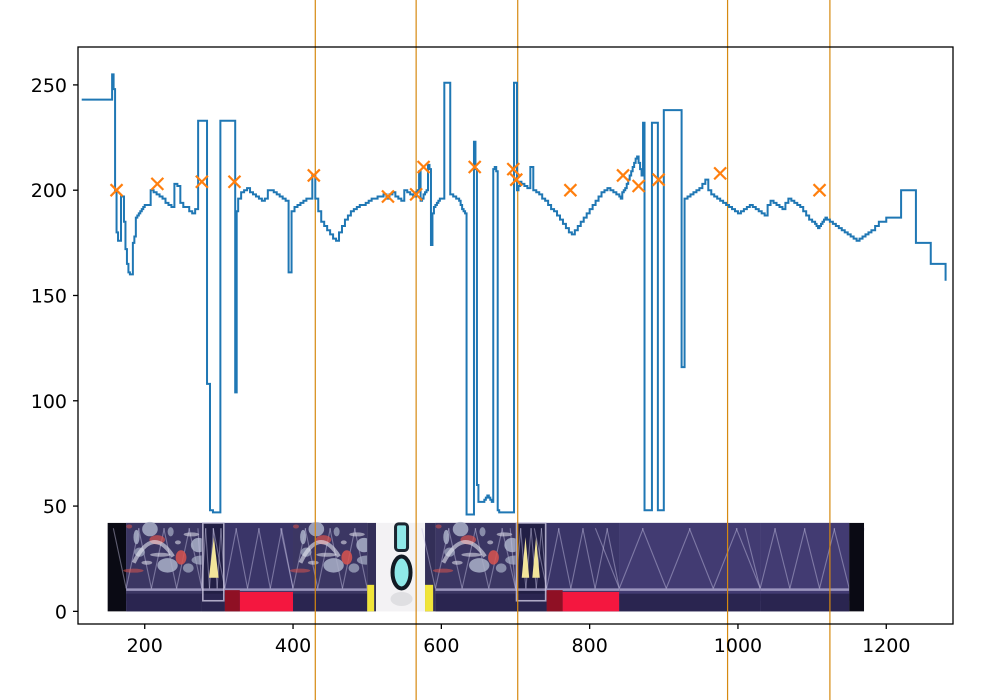 The height and width of the screenshot is (700, 1000). Describe the element at coordinates (689, 567) in the screenshot. I see `filmstrip-panel-track-frame-c` at that location.